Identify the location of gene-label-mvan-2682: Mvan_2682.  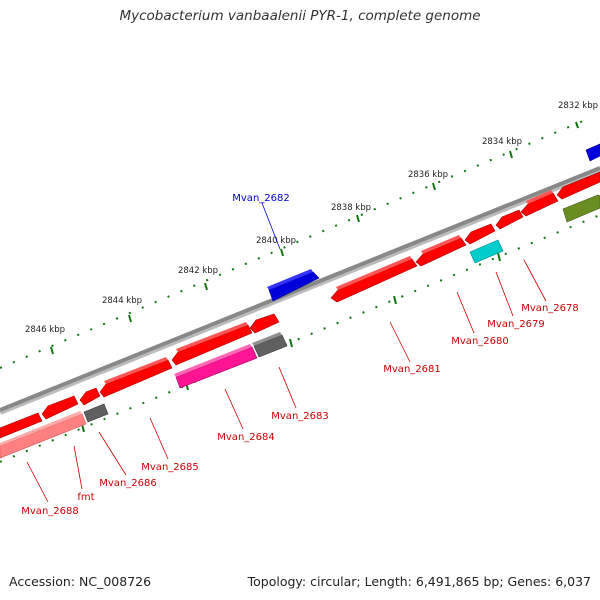
(260, 198).